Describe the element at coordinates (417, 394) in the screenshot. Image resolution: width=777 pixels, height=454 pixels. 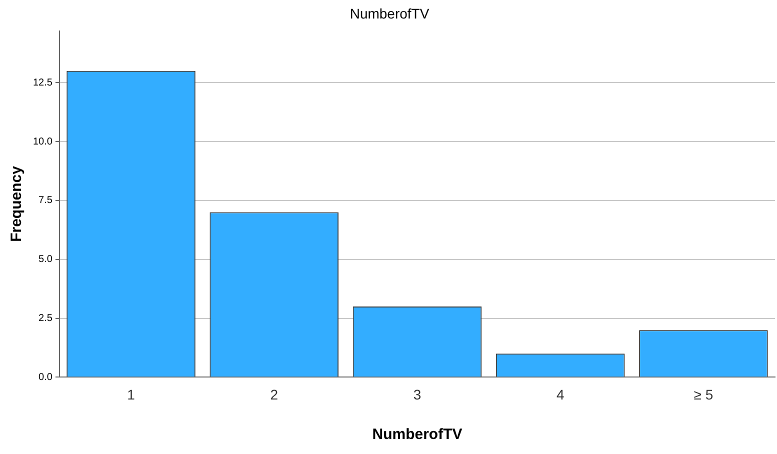
I see `x-tick-label: 3` at that location.